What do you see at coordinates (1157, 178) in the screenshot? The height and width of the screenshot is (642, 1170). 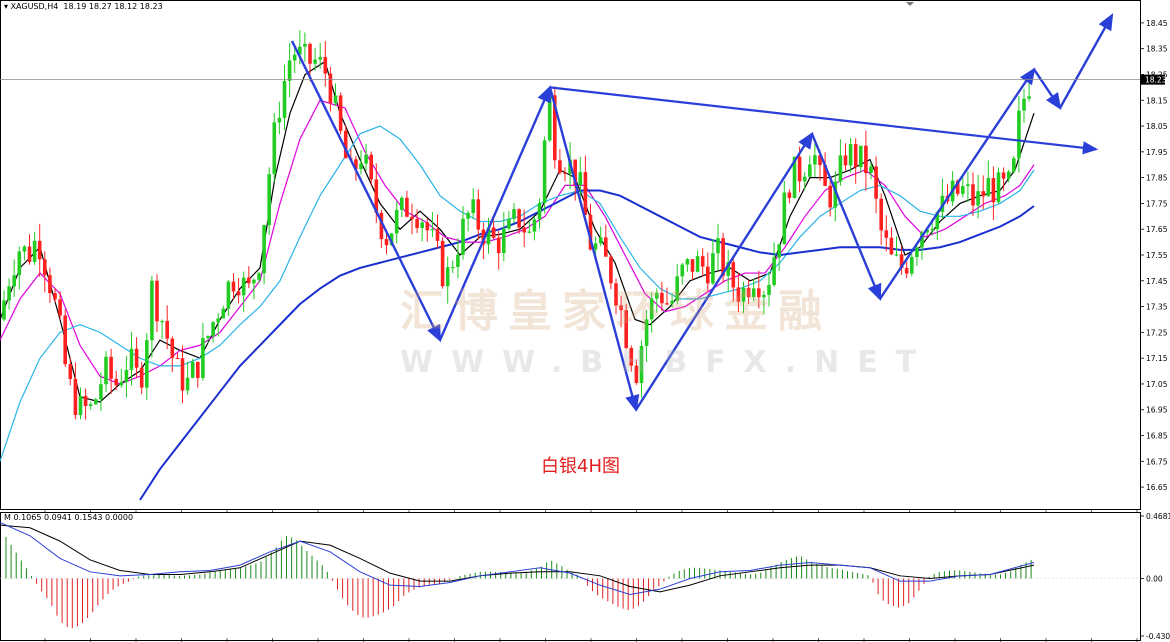 I see `price-tick-label: 17.85` at bounding box center [1157, 178].